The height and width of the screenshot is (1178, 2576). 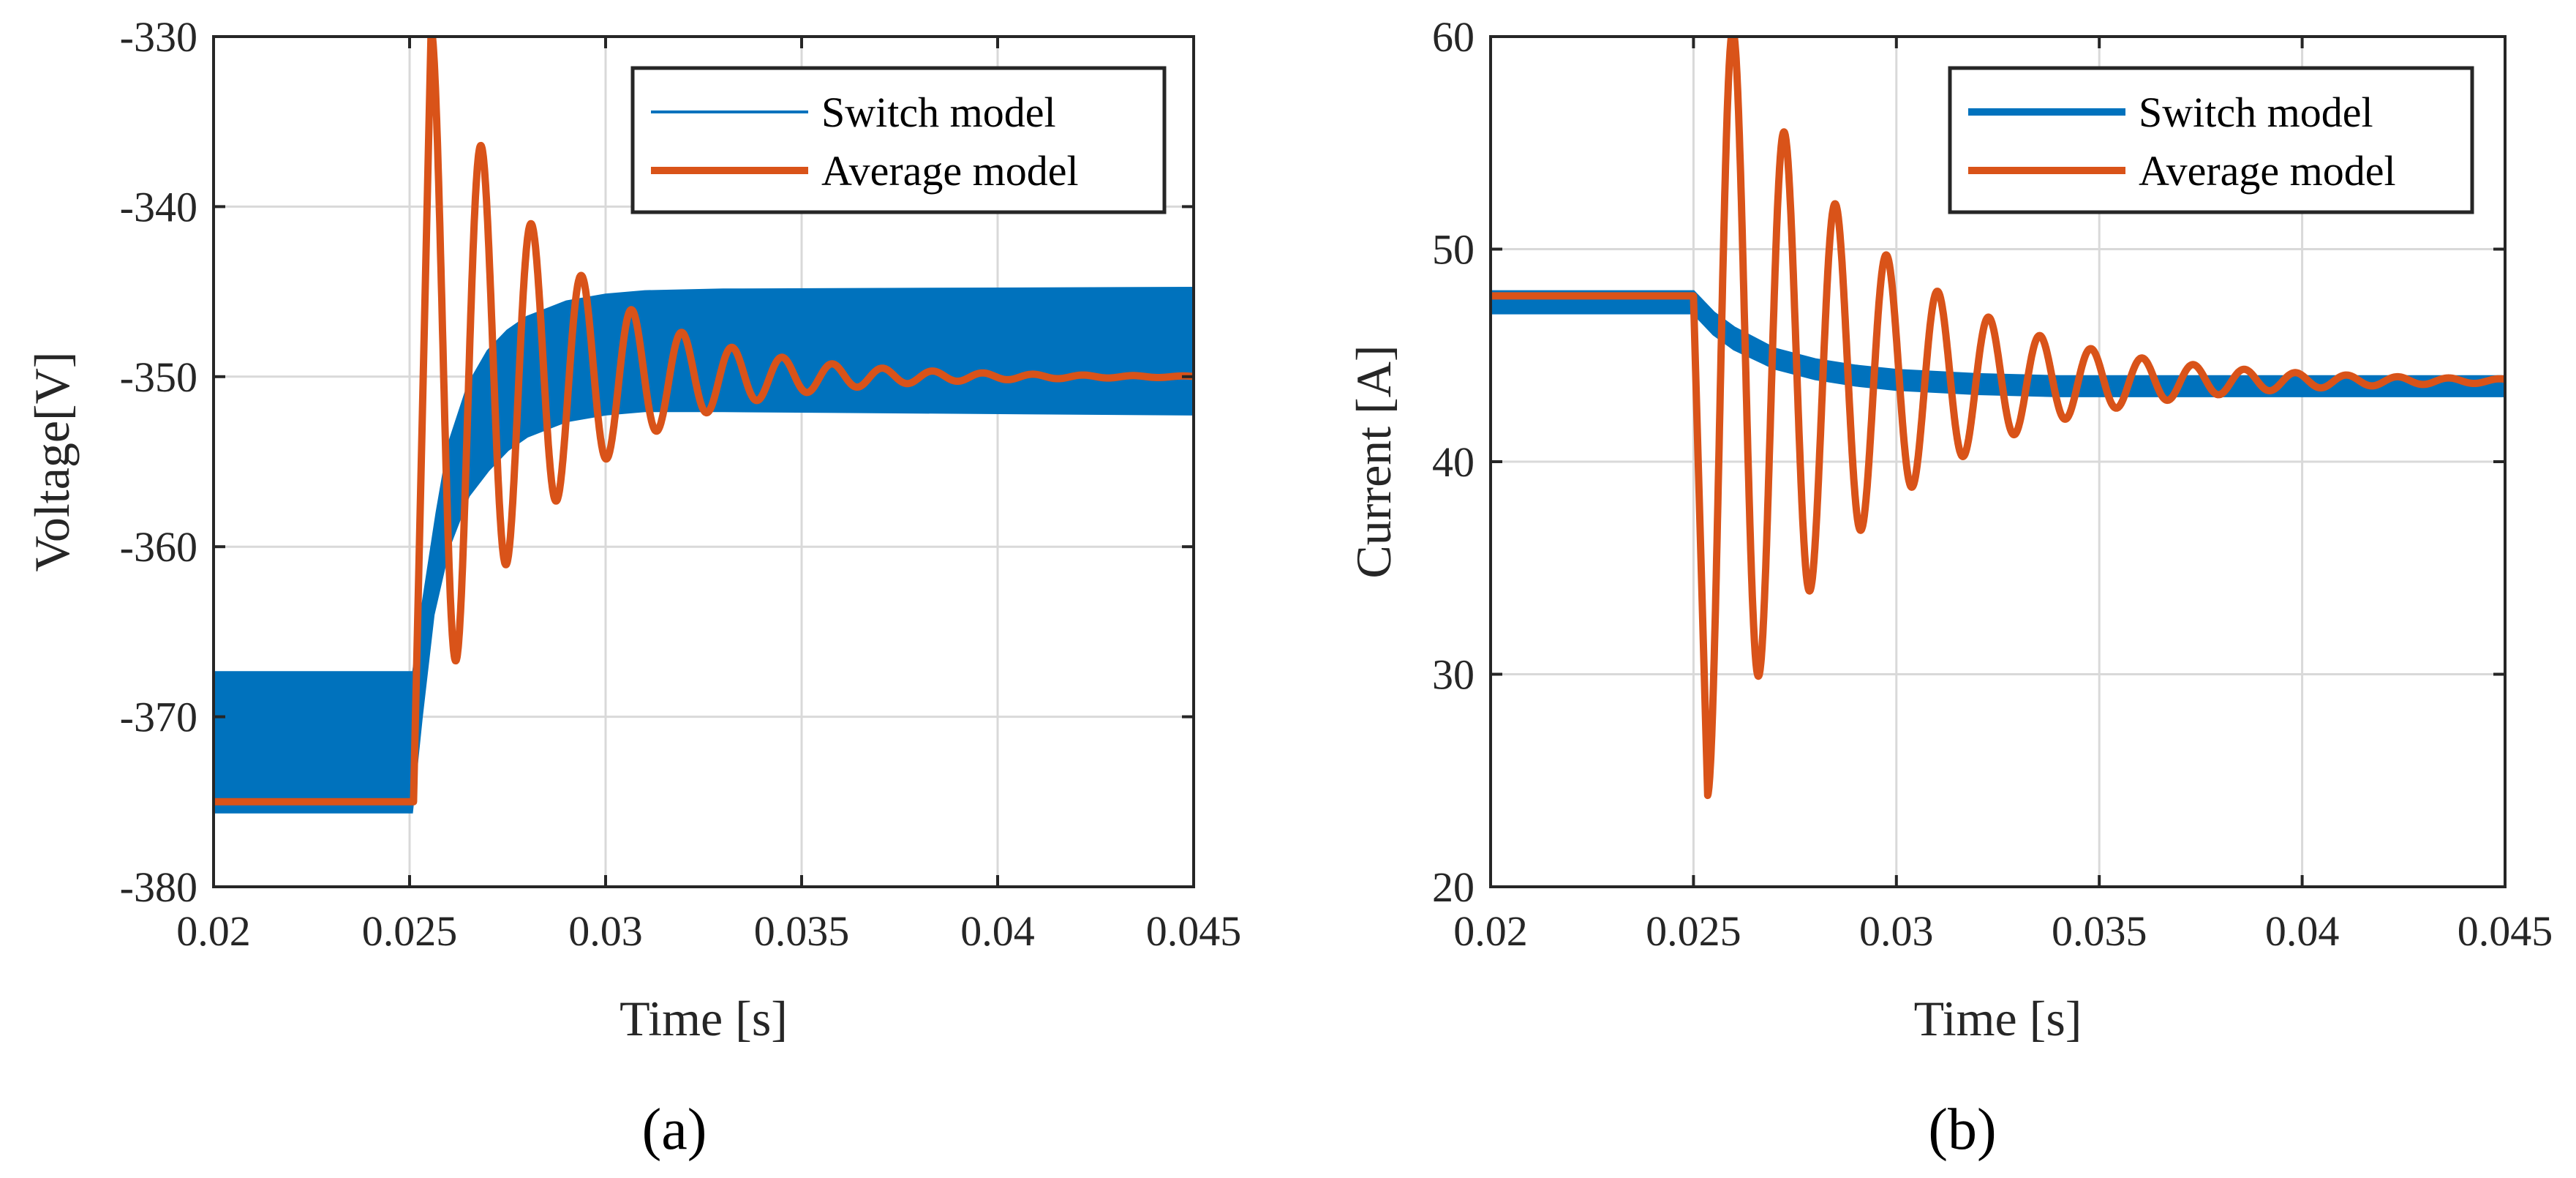 What do you see at coordinates (158, 717) in the screenshot?
I see `y-tick-label: -370` at bounding box center [158, 717].